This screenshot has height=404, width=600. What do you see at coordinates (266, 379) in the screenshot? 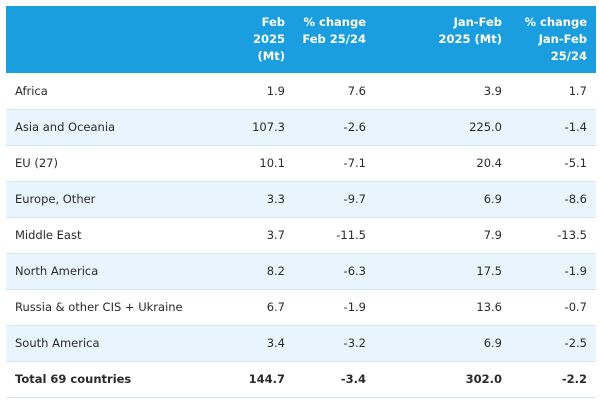
I see `cell-total-feb: 144.7` at bounding box center [266, 379].